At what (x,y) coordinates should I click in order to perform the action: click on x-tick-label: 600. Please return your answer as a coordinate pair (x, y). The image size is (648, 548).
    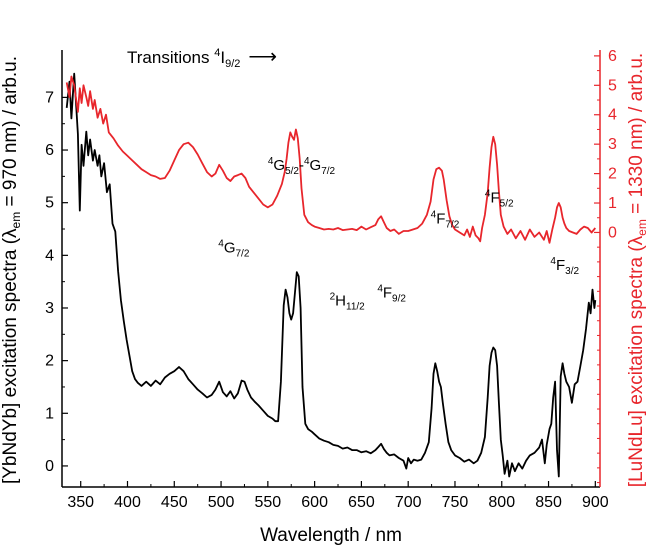
    Looking at the image, I should click on (314, 502).